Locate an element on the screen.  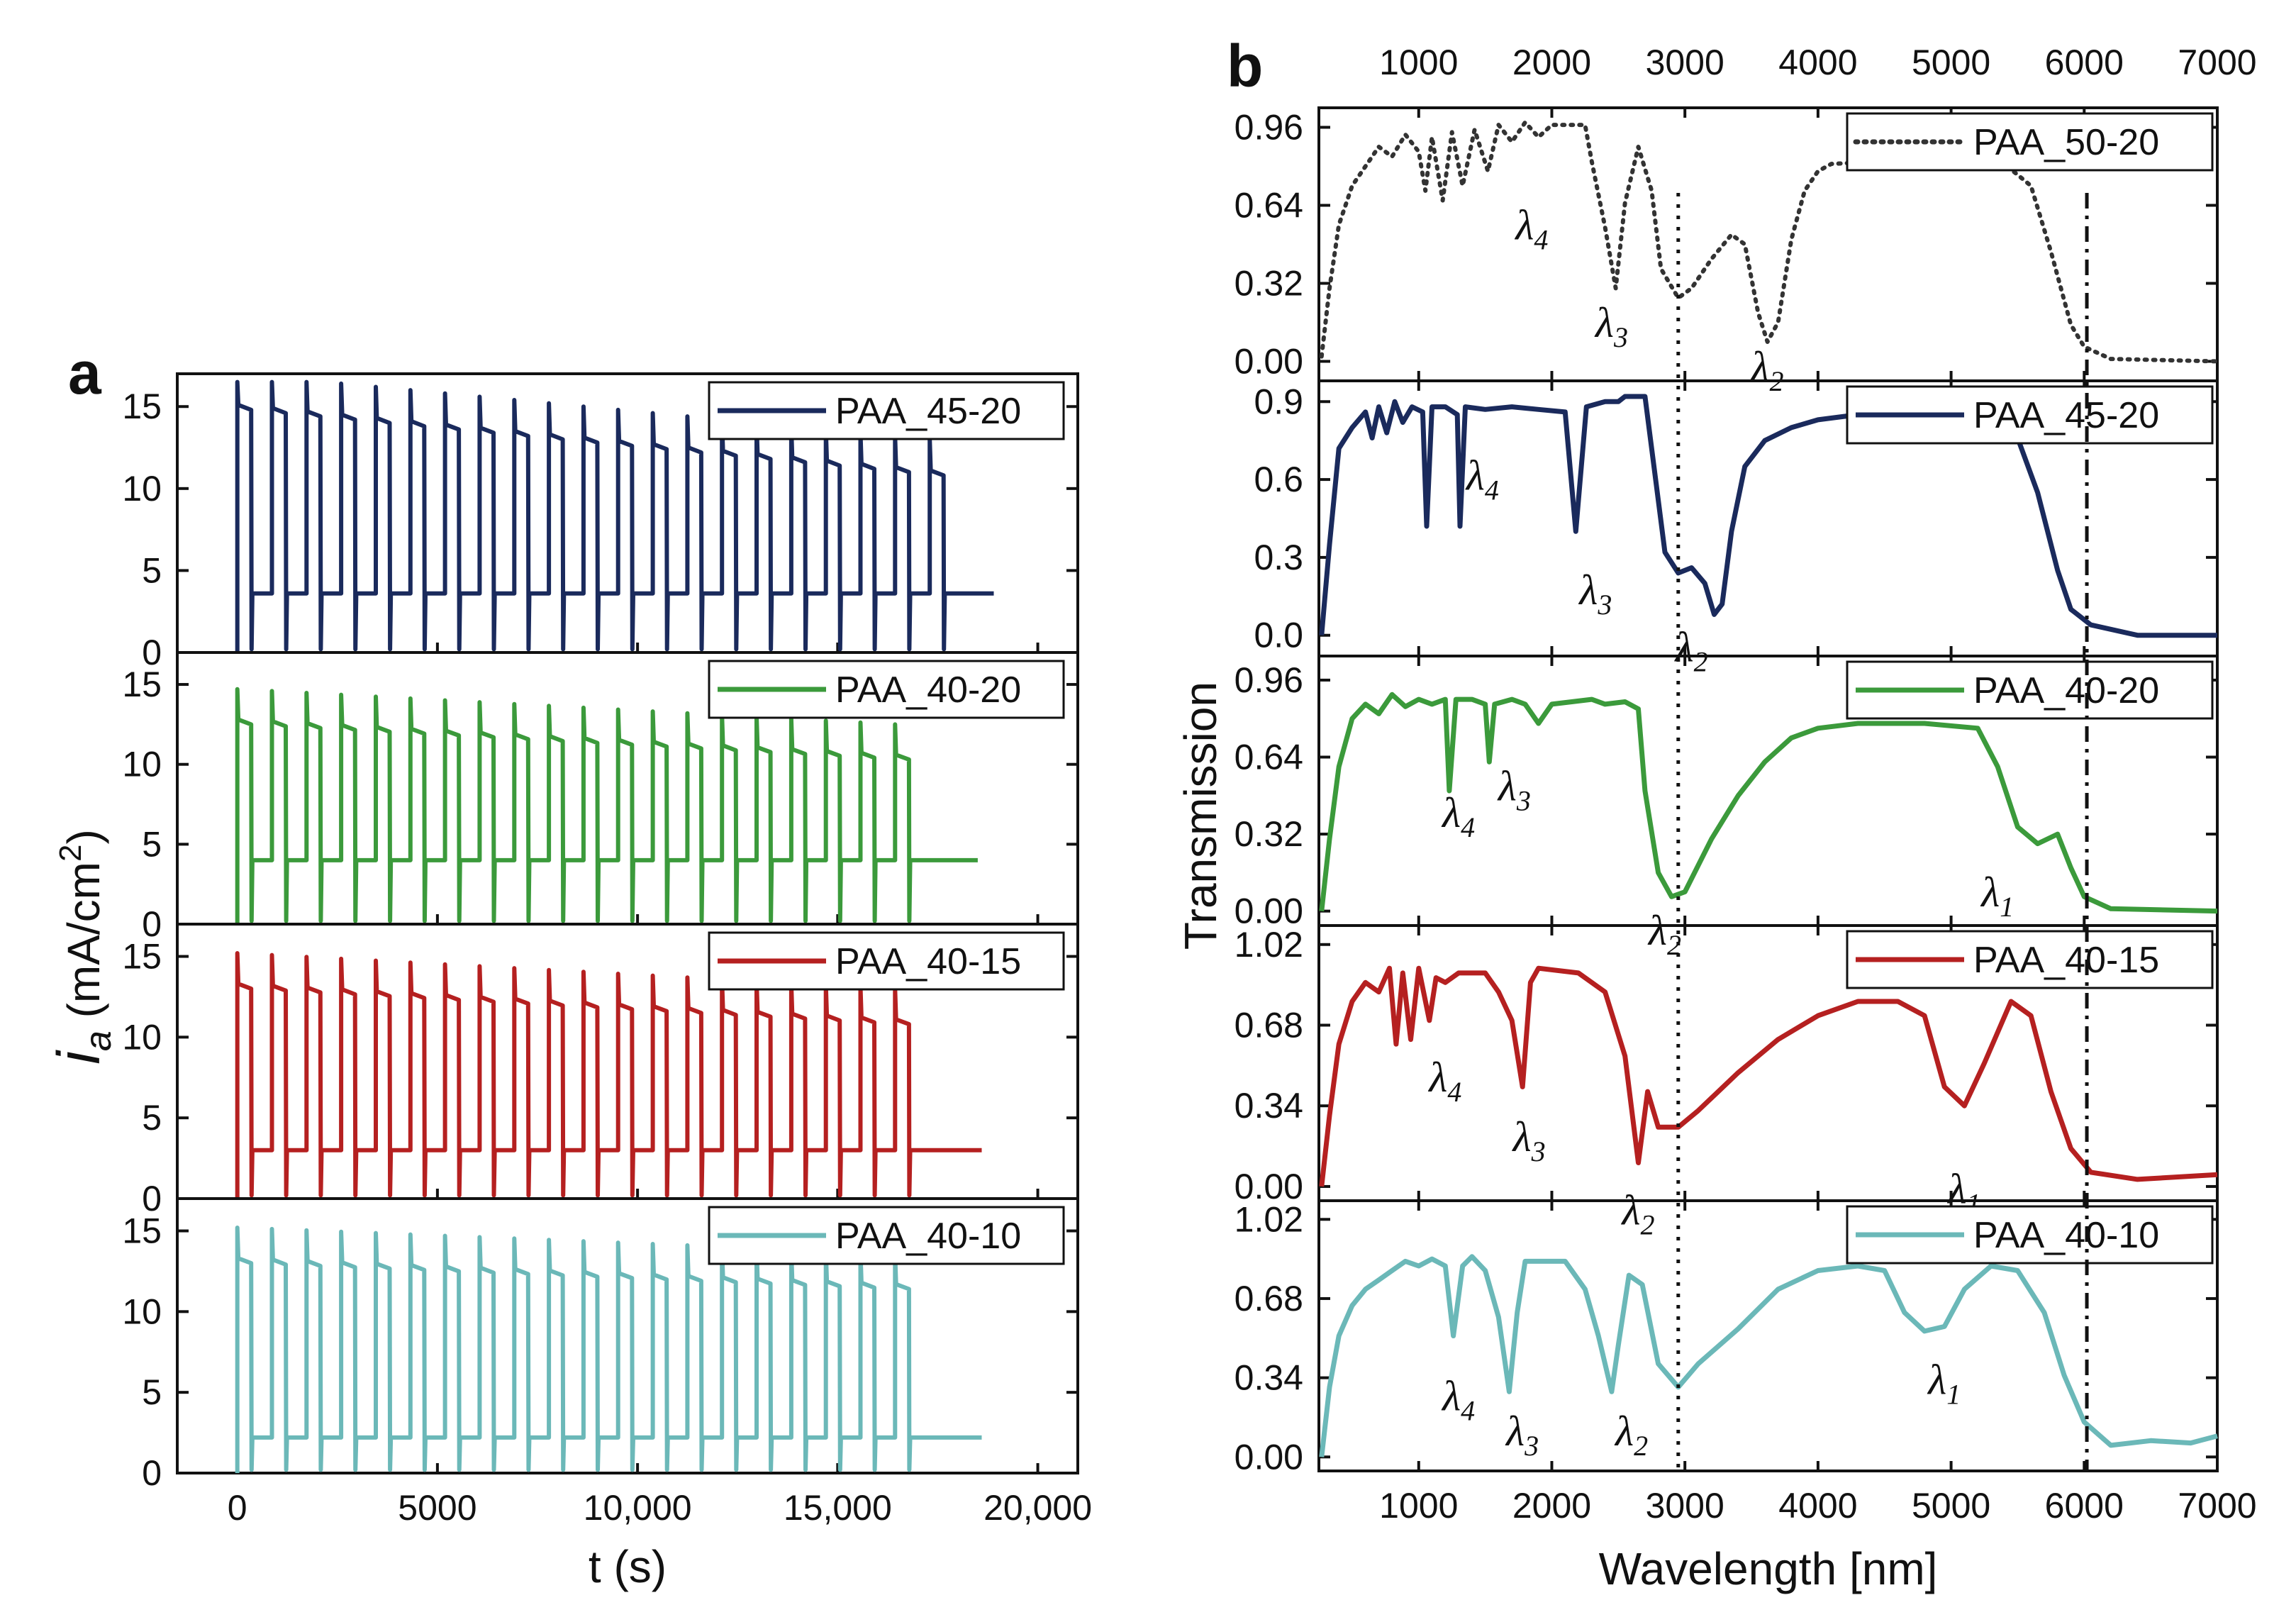
x-tick-label: 20,000 is located at coordinates (1037, 1508).